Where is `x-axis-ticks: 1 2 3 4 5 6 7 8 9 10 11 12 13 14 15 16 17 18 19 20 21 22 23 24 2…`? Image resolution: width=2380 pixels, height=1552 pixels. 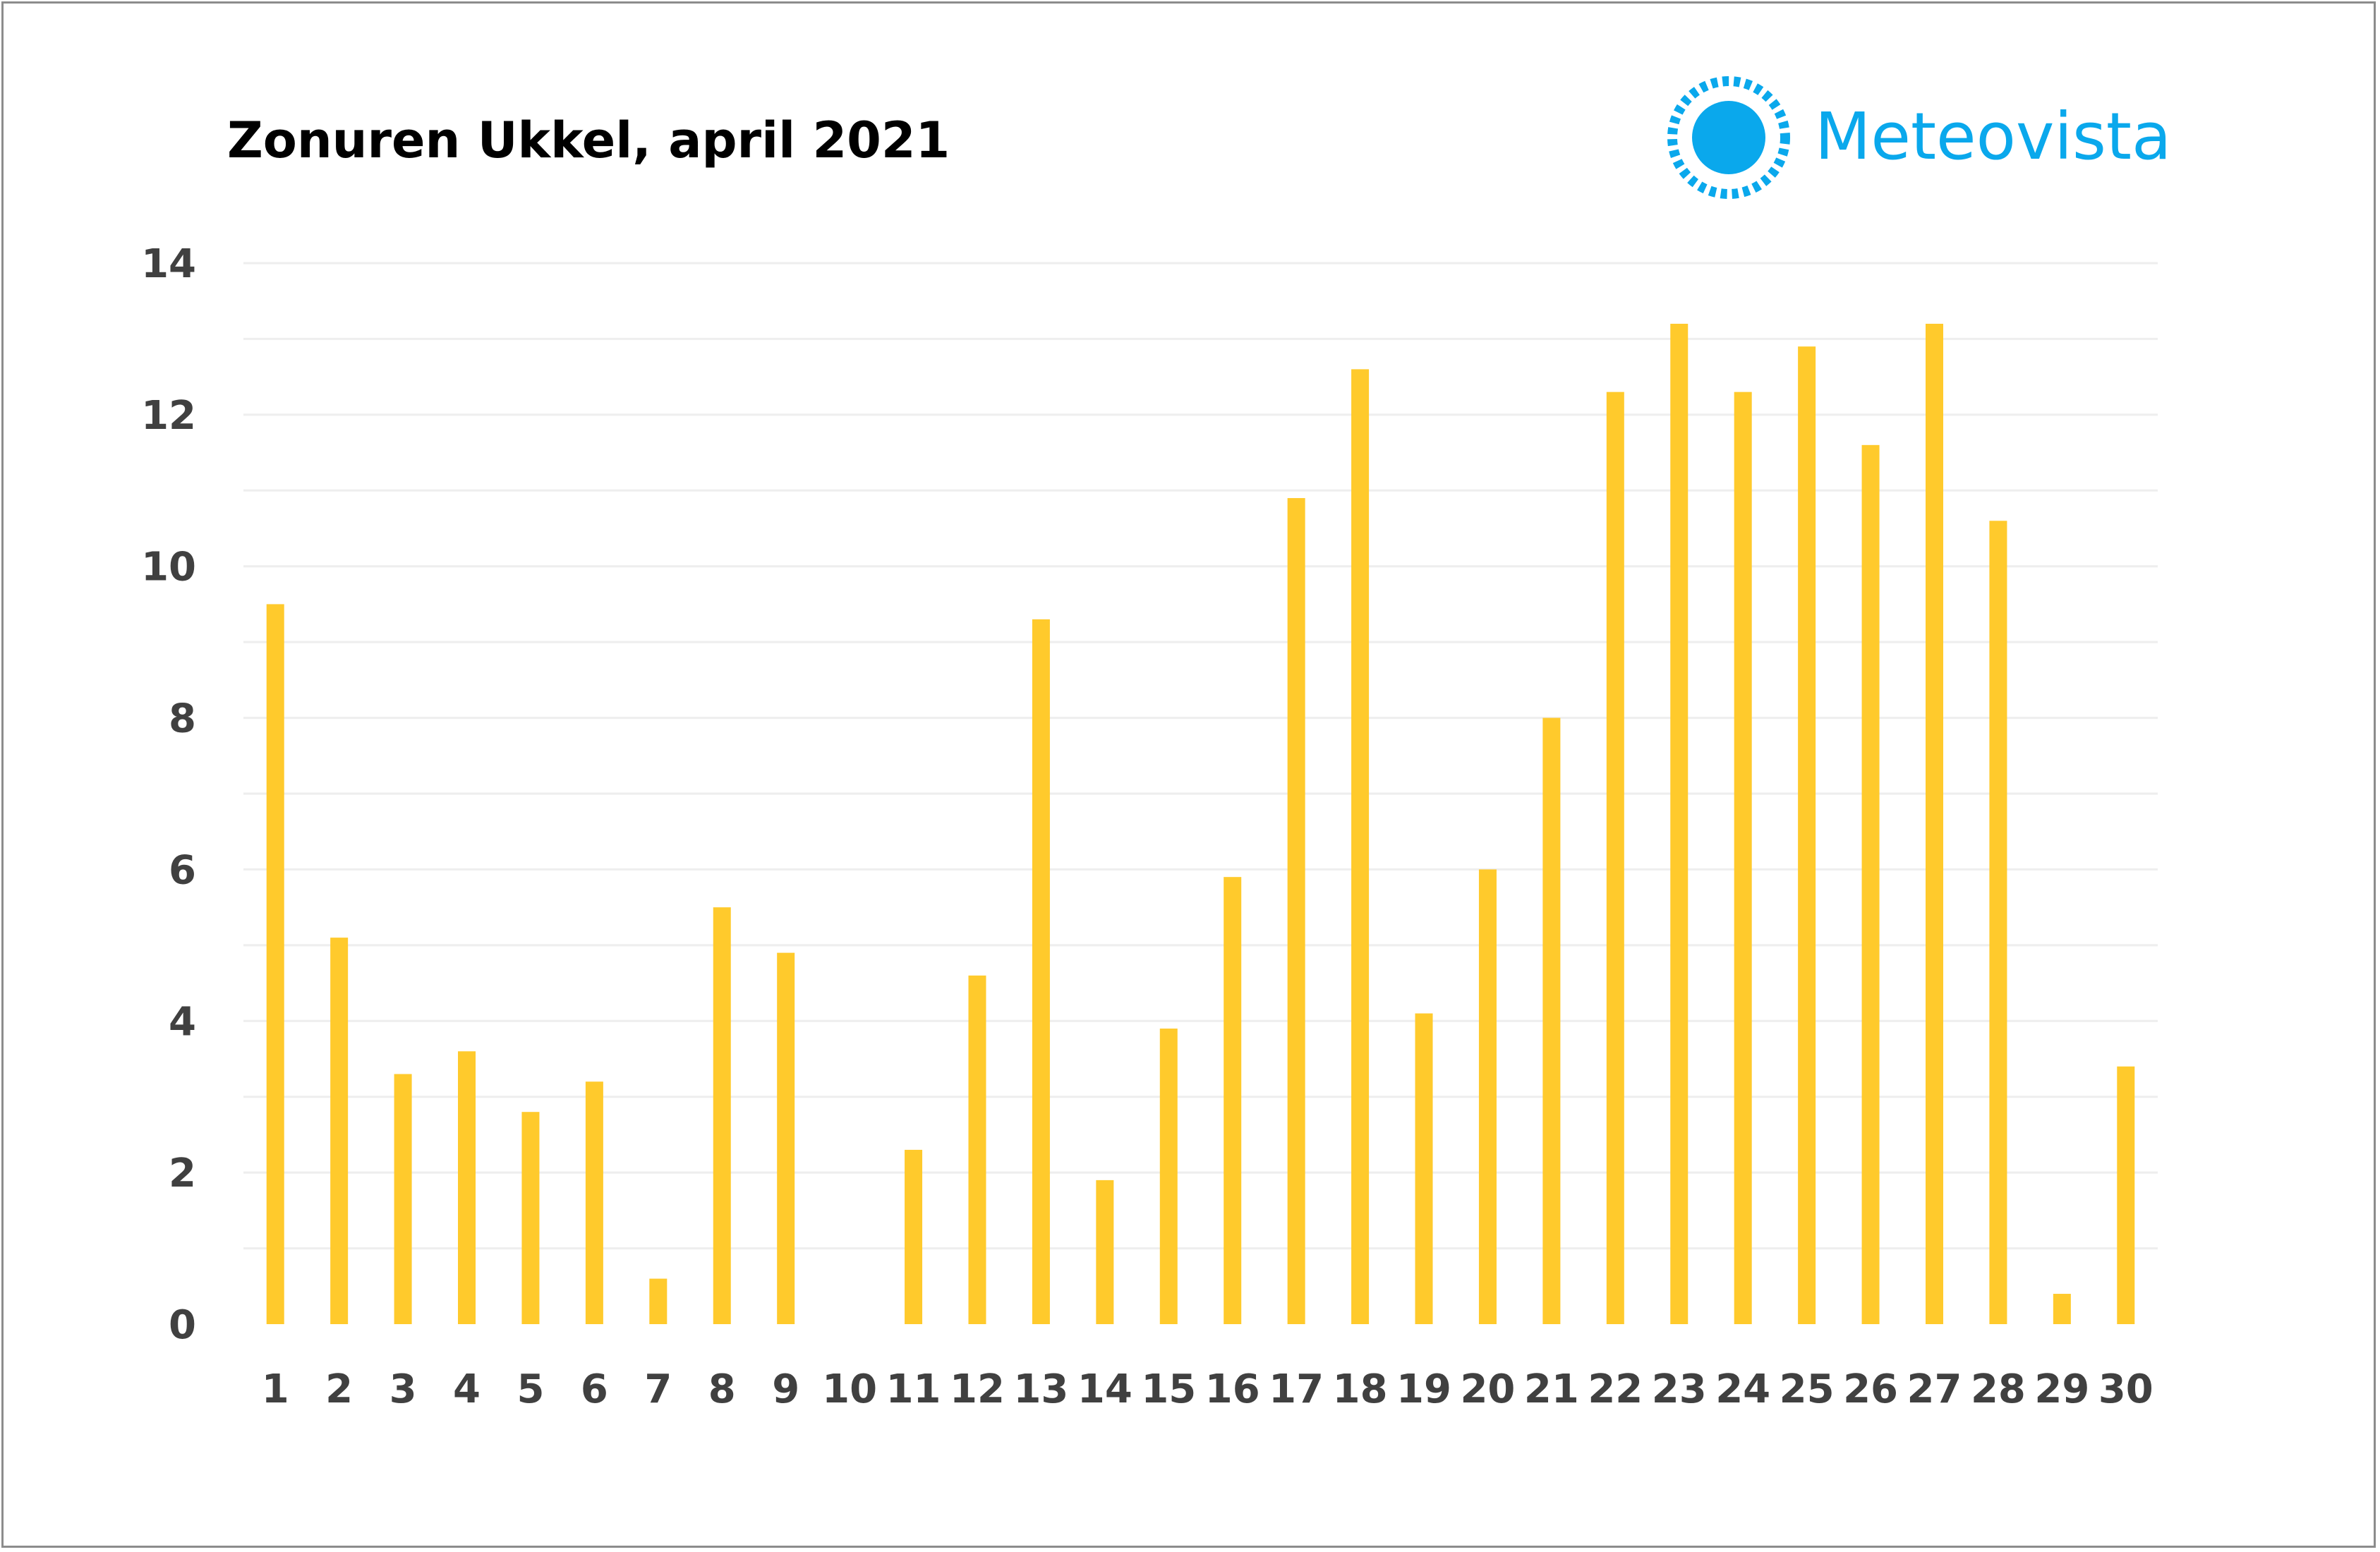 x-axis-ticks: 1 2 3 4 5 6 7 8 9 10 11 12 13 14 15 16 17 18 19 20 21 22 23 24 2… is located at coordinates (1208, 1389).